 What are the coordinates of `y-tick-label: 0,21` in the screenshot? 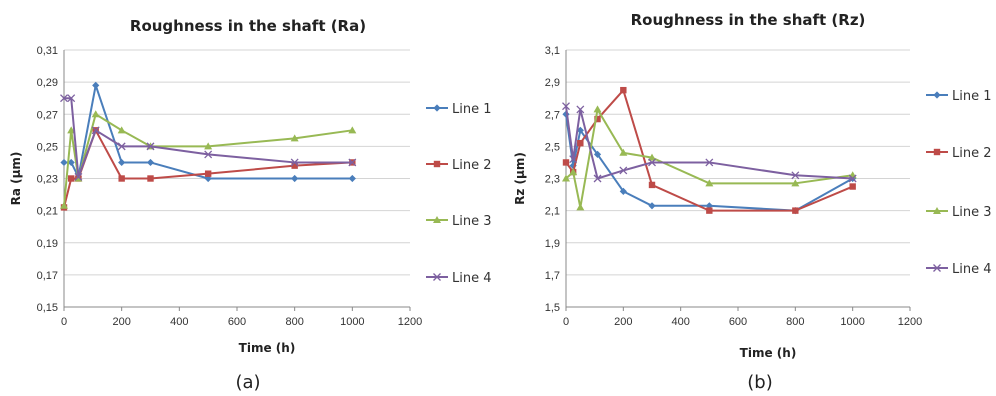 It's located at (47, 212).